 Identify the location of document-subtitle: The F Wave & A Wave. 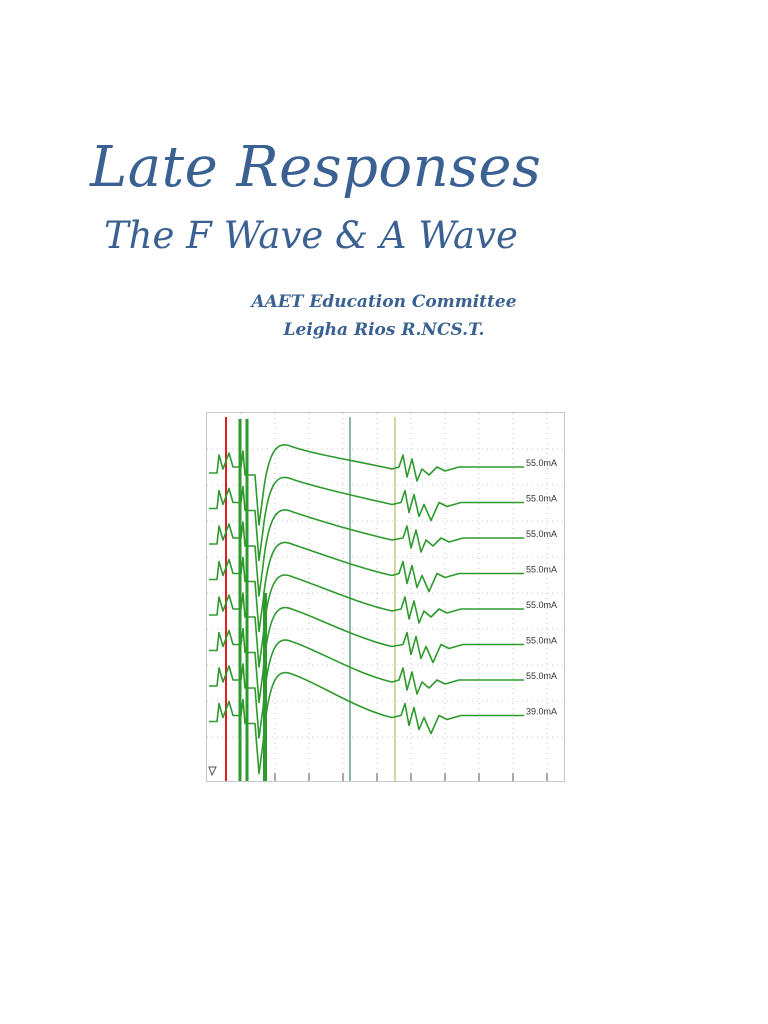
(311, 235).